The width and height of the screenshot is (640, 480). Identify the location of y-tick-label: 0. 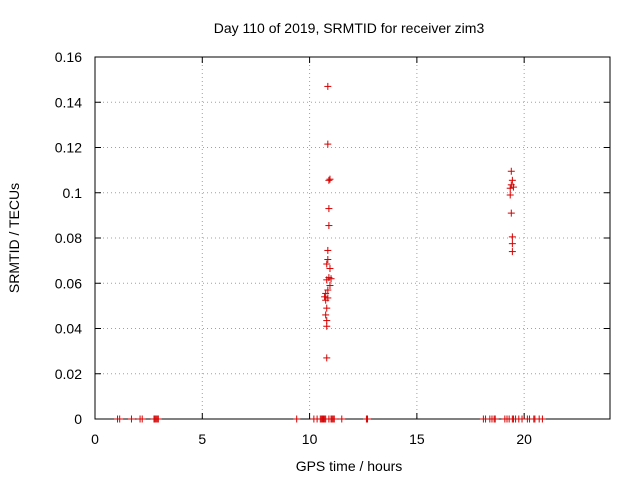
(78, 419).